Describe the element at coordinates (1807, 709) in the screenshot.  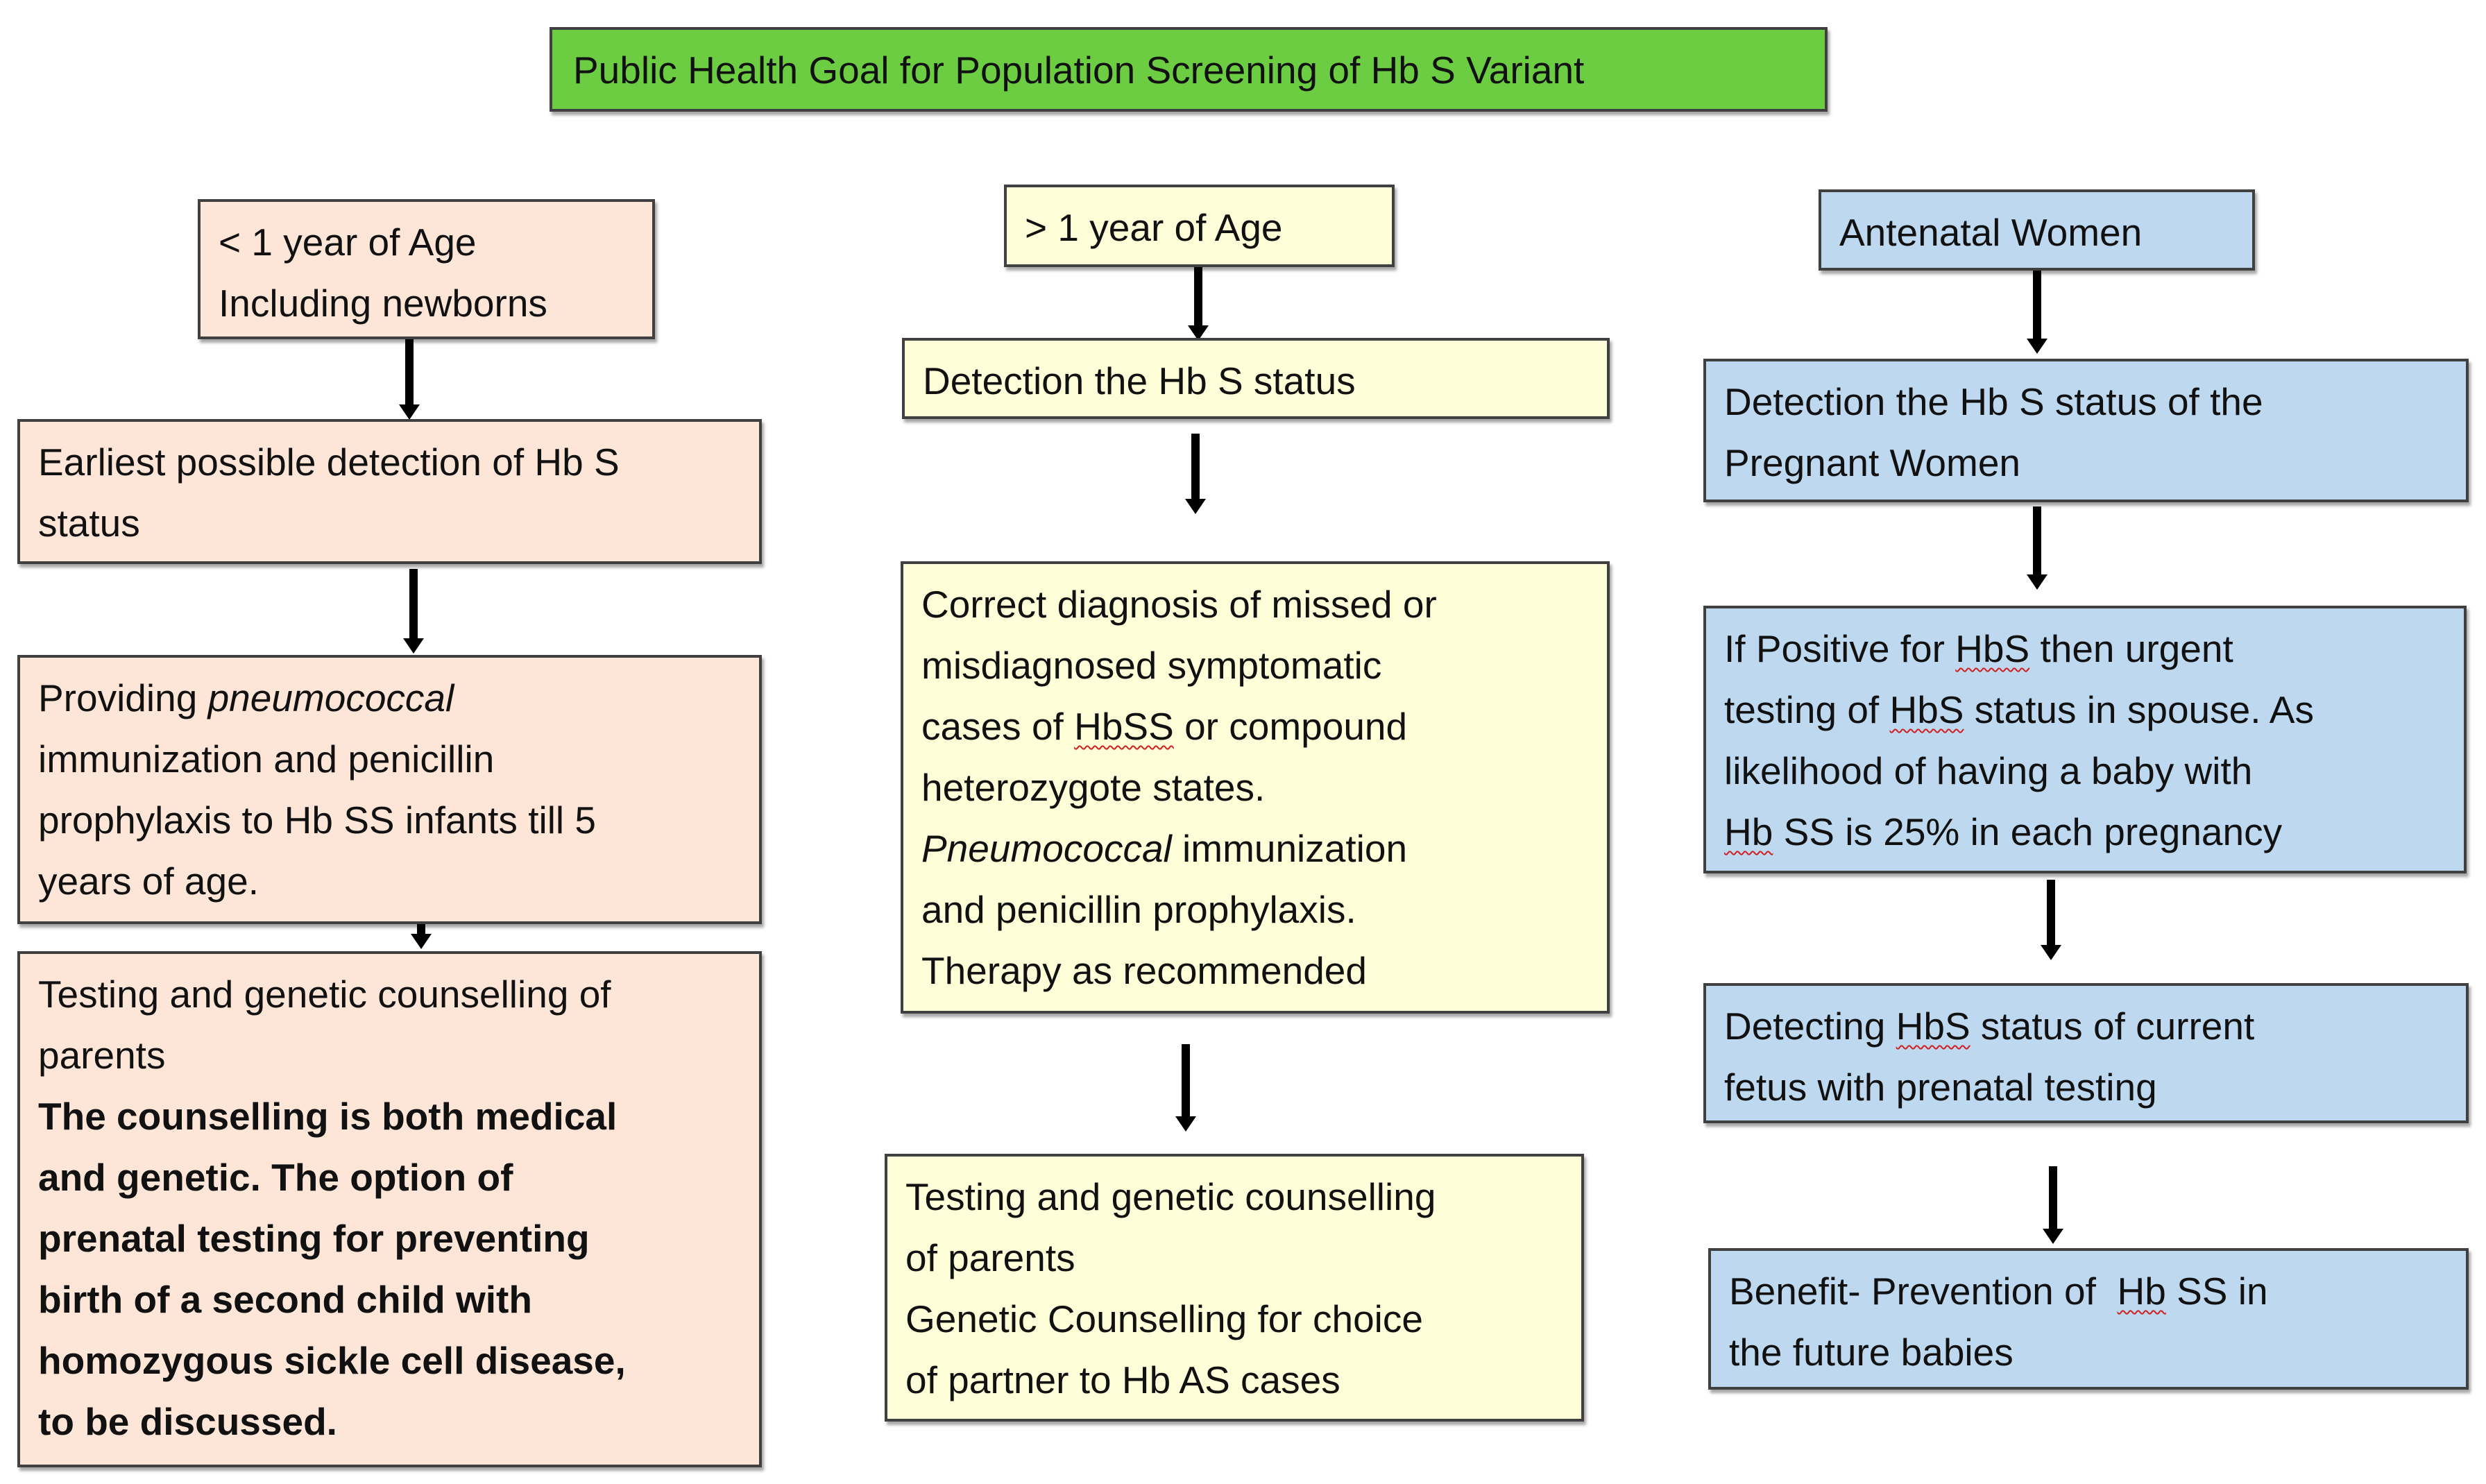
I see `text-segment: testing of` at that location.